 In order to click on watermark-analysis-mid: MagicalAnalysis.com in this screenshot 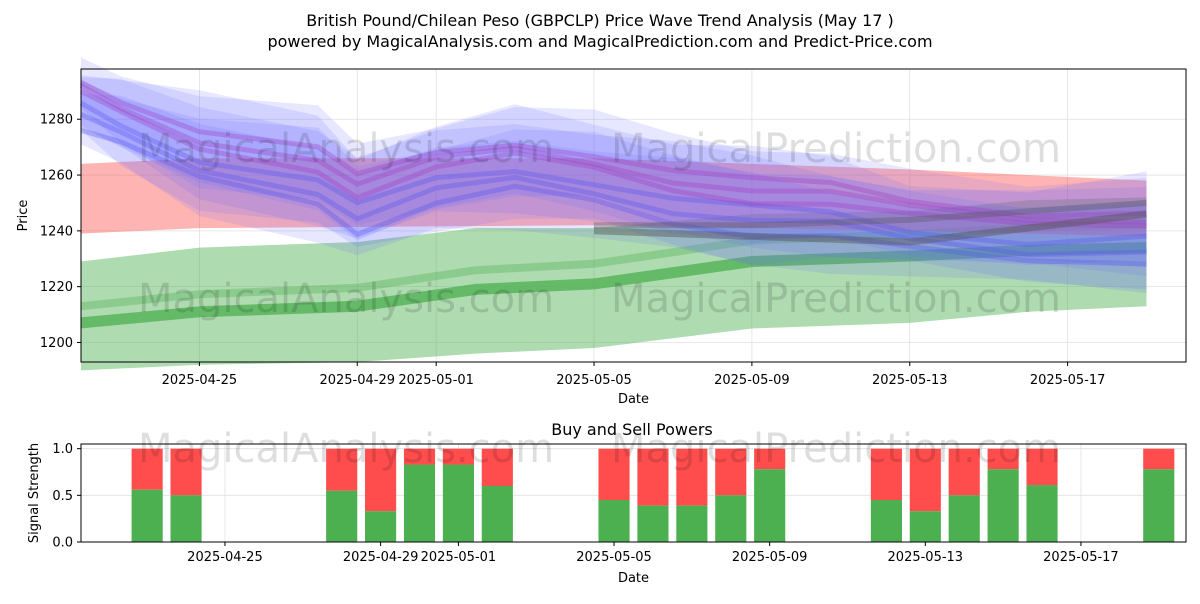, I will do `click(346, 299)`.